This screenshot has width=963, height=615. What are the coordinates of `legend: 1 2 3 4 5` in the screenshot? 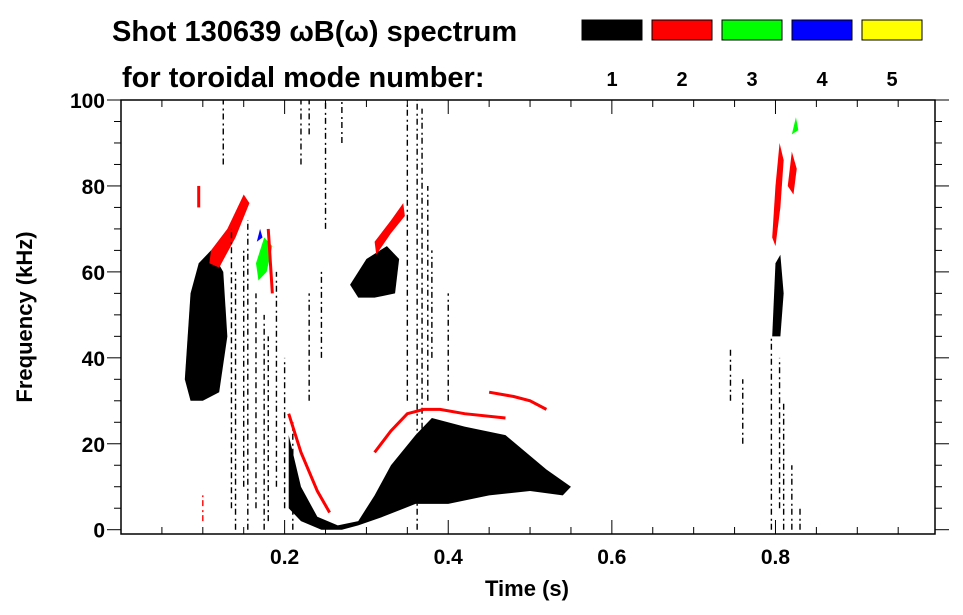 It's located at (752, 55).